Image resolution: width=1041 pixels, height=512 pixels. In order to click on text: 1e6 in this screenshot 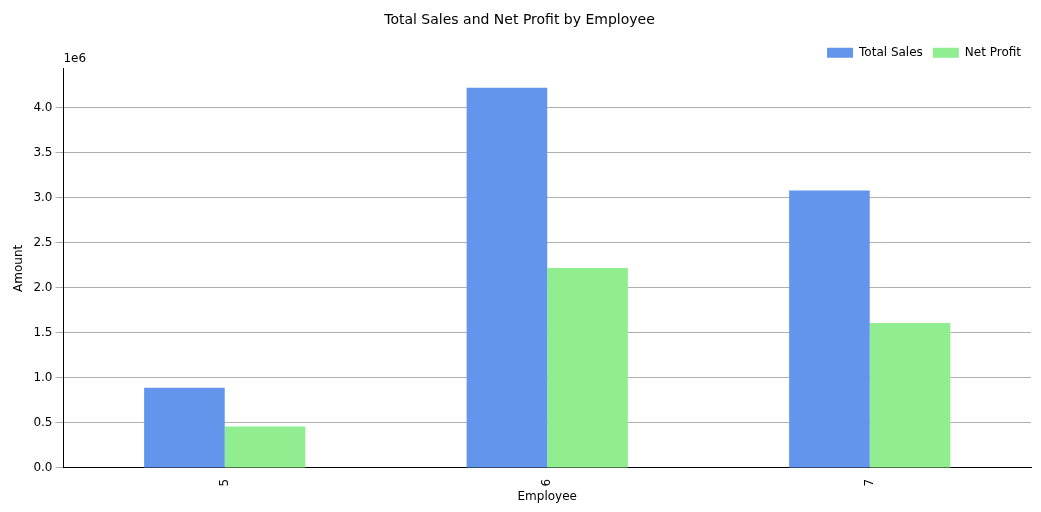, I will do `click(75, 57)`.